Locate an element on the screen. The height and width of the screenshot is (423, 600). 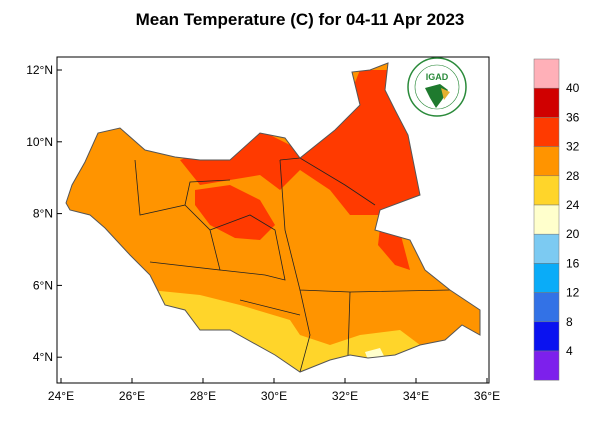
lat-axis: 12°N 10°N 8°N 6°N 4°N is located at coordinates (44, 213).